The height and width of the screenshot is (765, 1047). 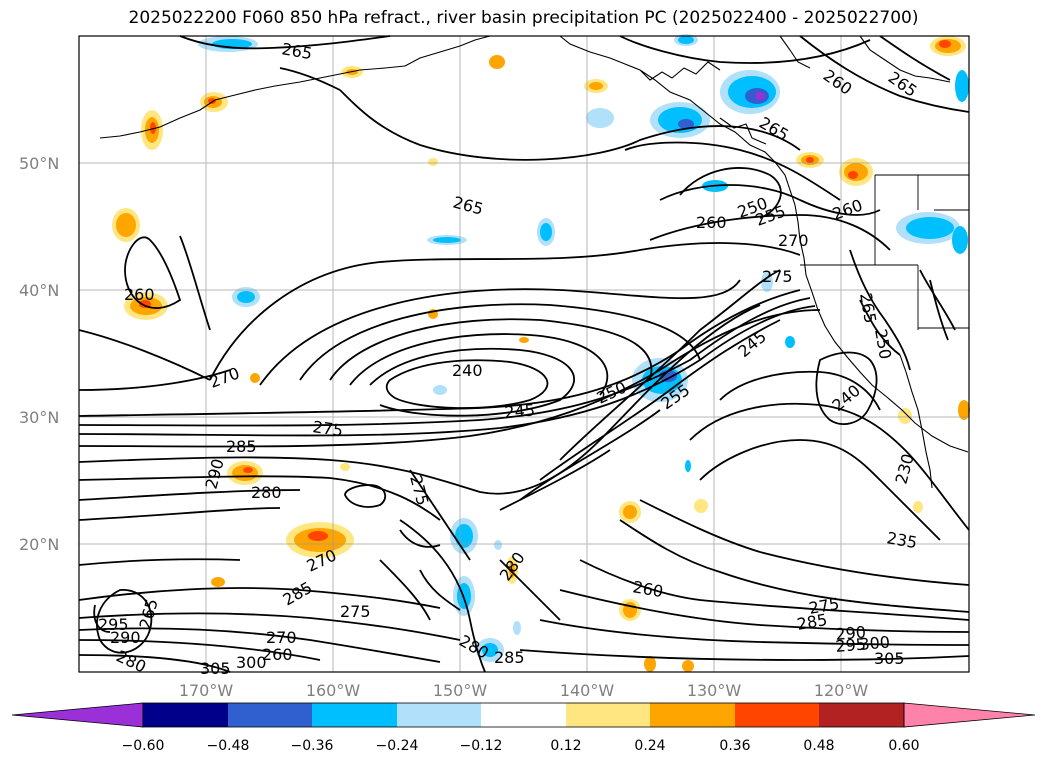 I want to click on colorbar-tick-label: −0.36, so click(x=312, y=746).